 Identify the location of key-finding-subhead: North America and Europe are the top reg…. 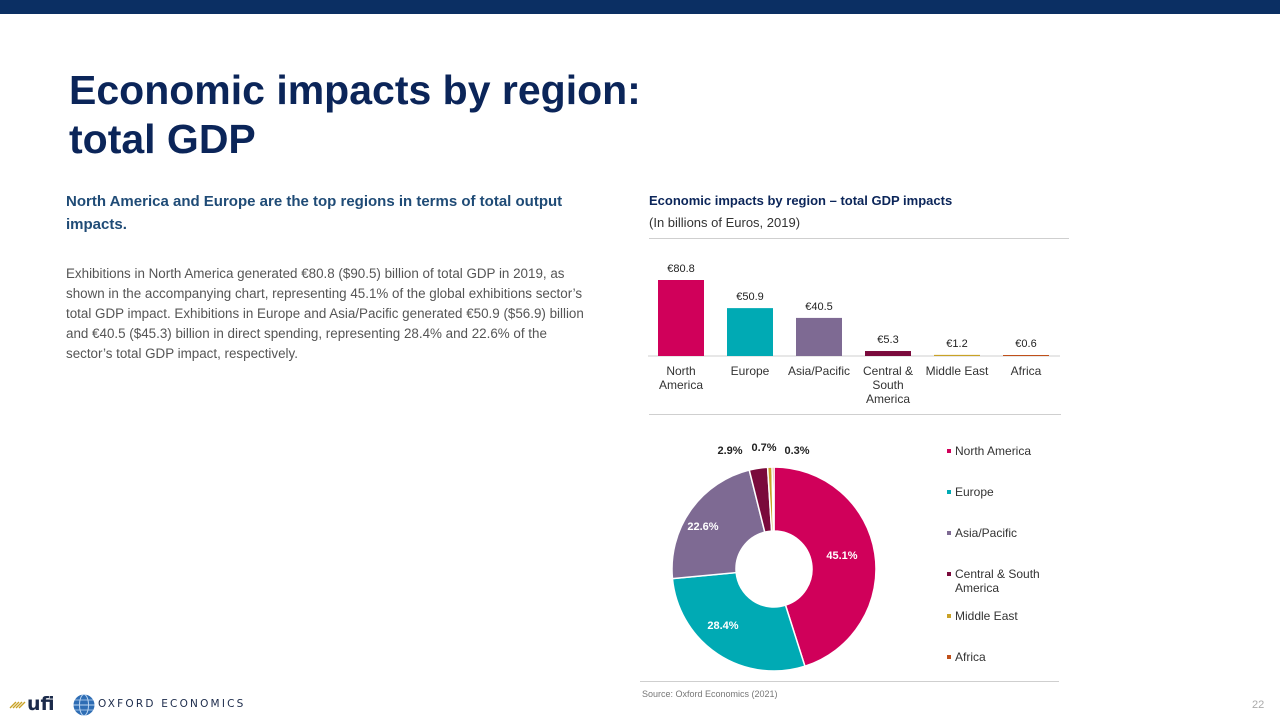
(314, 213).